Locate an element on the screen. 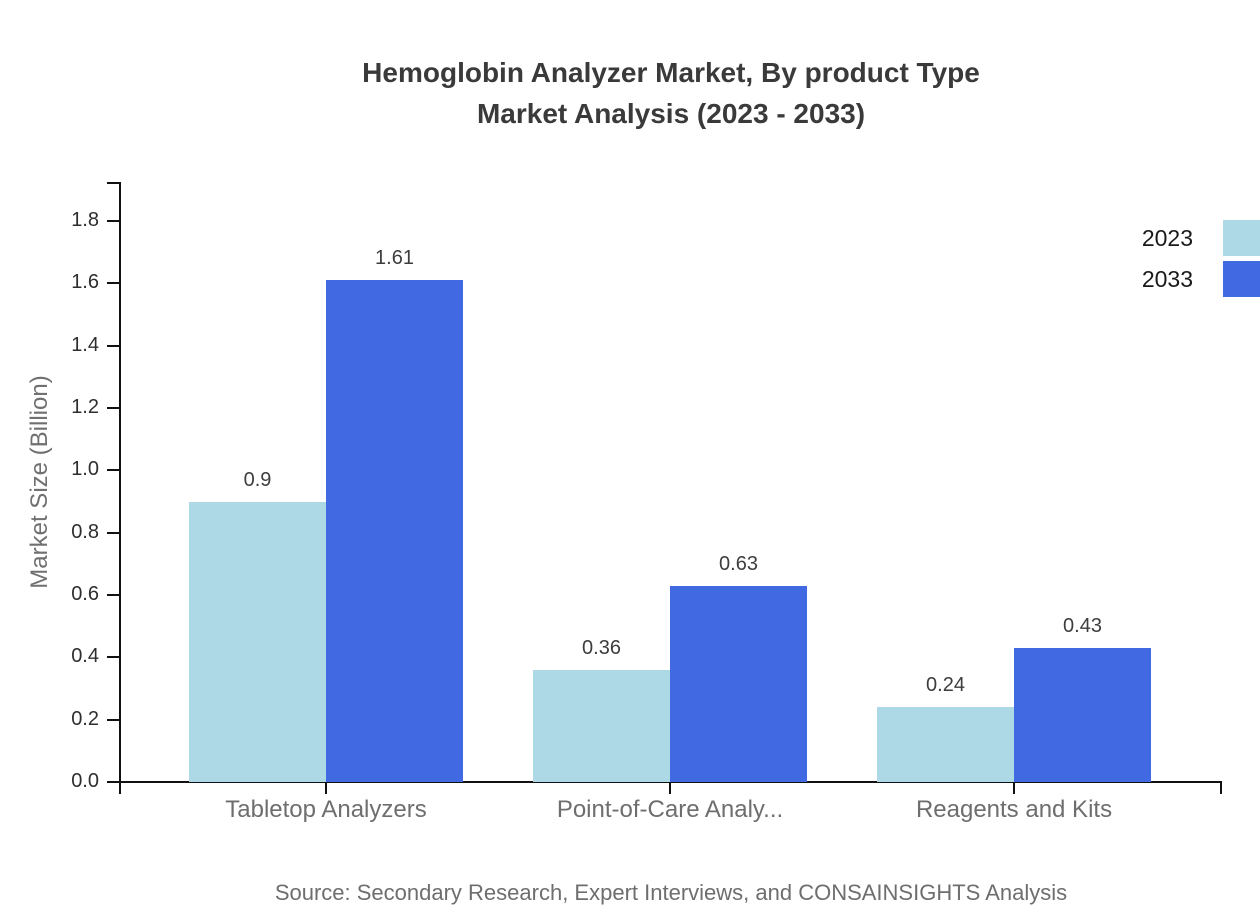 The width and height of the screenshot is (1260, 920). bar-value-label: 0.63 is located at coordinates (738, 563).